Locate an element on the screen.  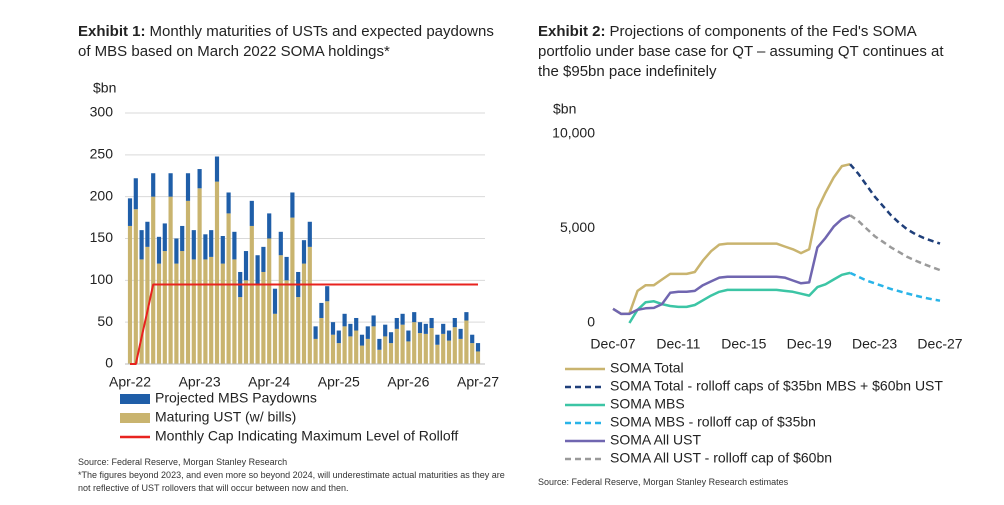
exhibit-label: Exhibit 1: is located at coordinates (112, 31).